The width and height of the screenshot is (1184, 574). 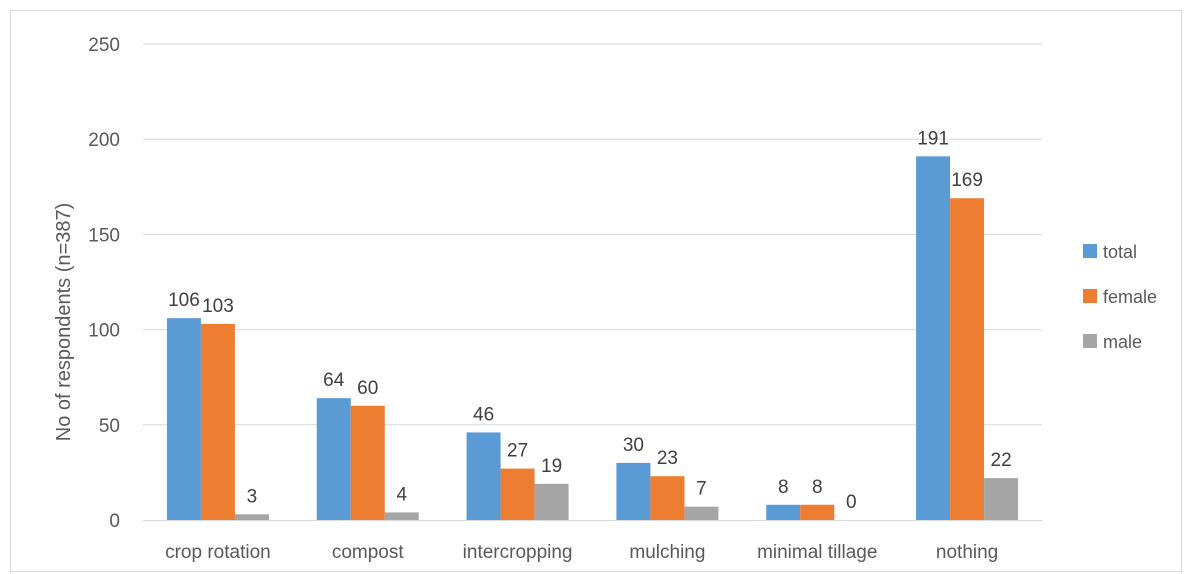 I want to click on data-label-male: 0, so click(x=851, y=502).